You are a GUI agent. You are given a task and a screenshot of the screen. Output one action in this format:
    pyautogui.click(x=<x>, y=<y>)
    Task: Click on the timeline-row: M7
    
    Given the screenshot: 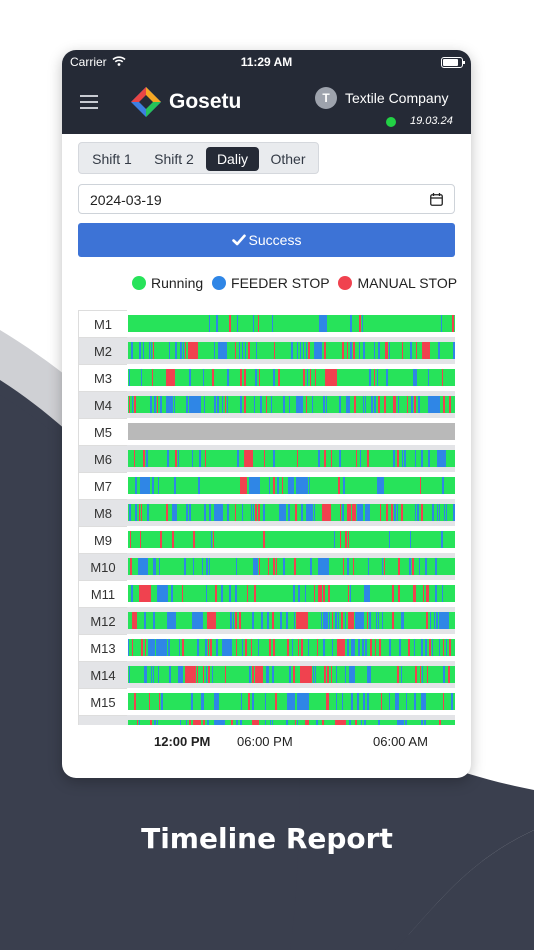 What is the action you would take?
    pyautogui.click(x=266, y=485)
    